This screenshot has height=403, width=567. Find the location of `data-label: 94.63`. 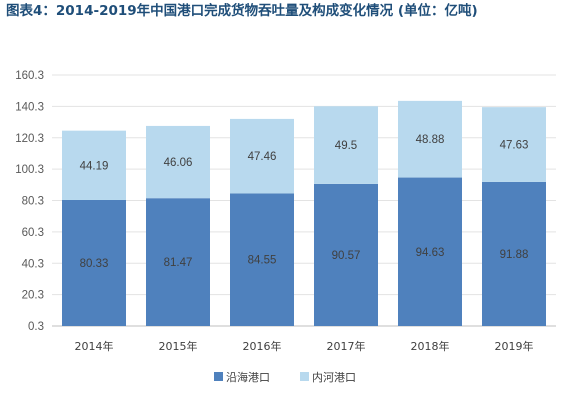

data-label: 94.63 is located at coordinates (430, 253).